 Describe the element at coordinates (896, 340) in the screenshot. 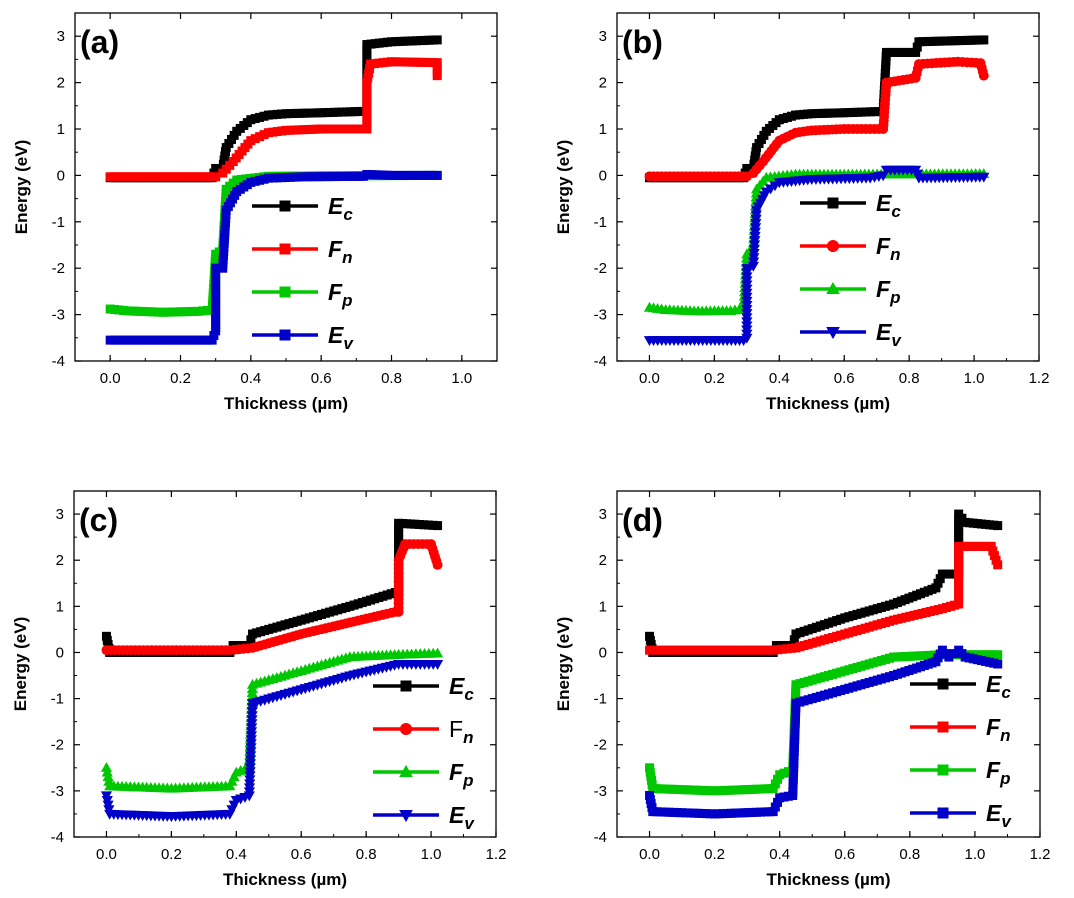

I see `legend-sub: v` at that location.